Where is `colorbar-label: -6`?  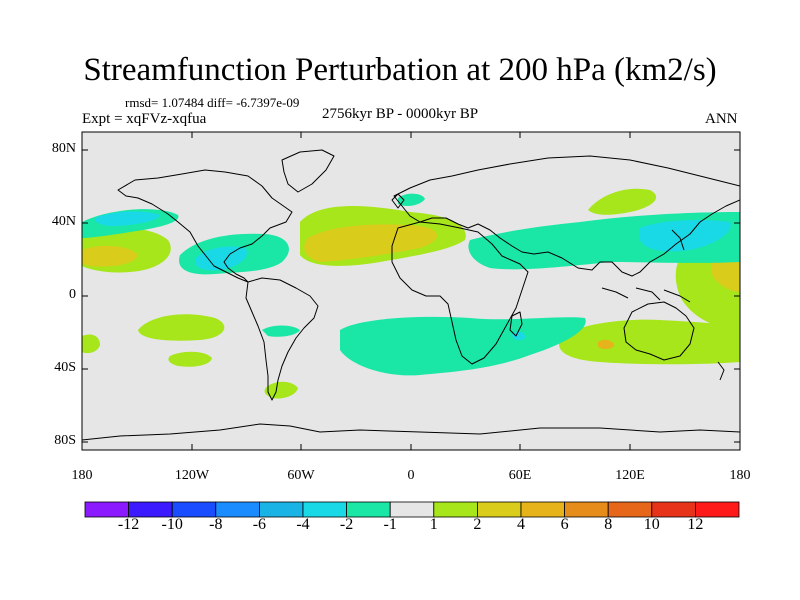
colorbar-label: -6 is located at coordinates (259, 524).